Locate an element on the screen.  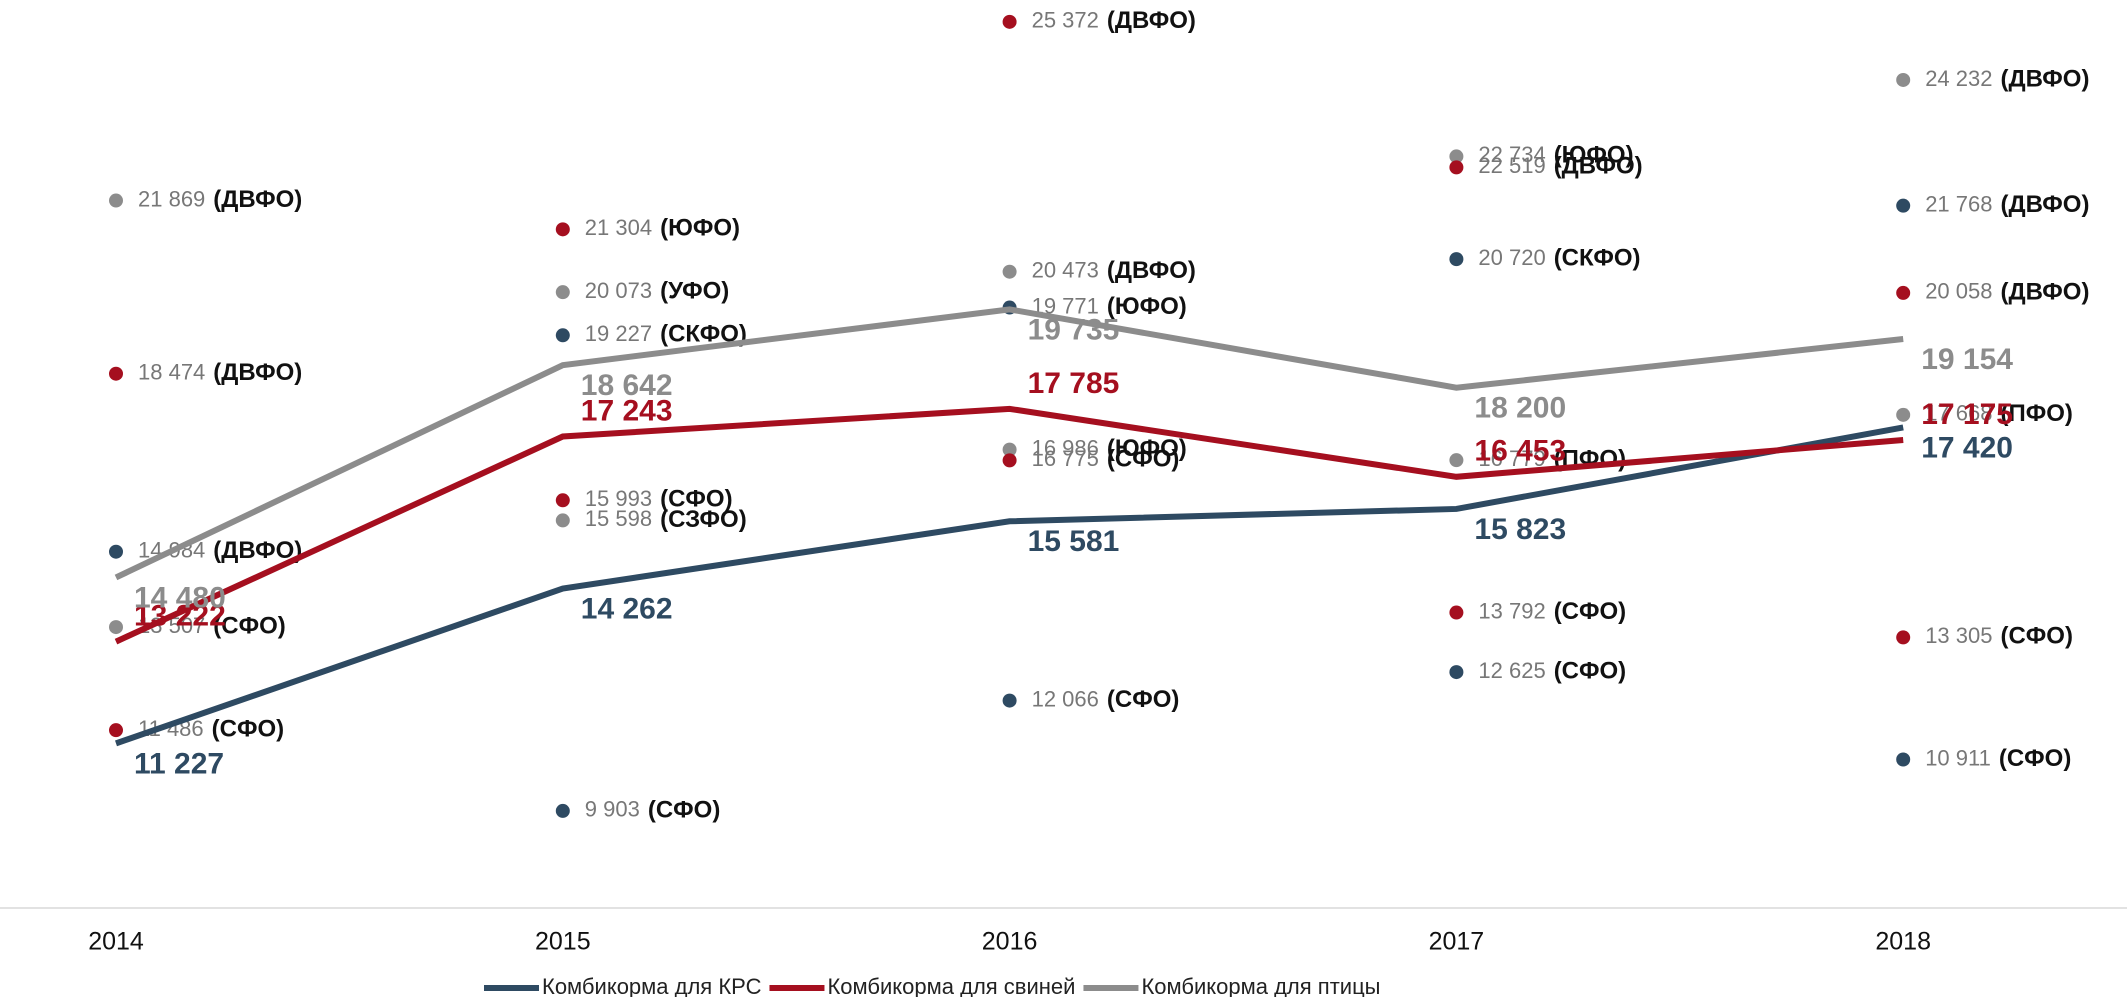
legend-label: Комбикорма для КРС is located at coordinates (652, 985).